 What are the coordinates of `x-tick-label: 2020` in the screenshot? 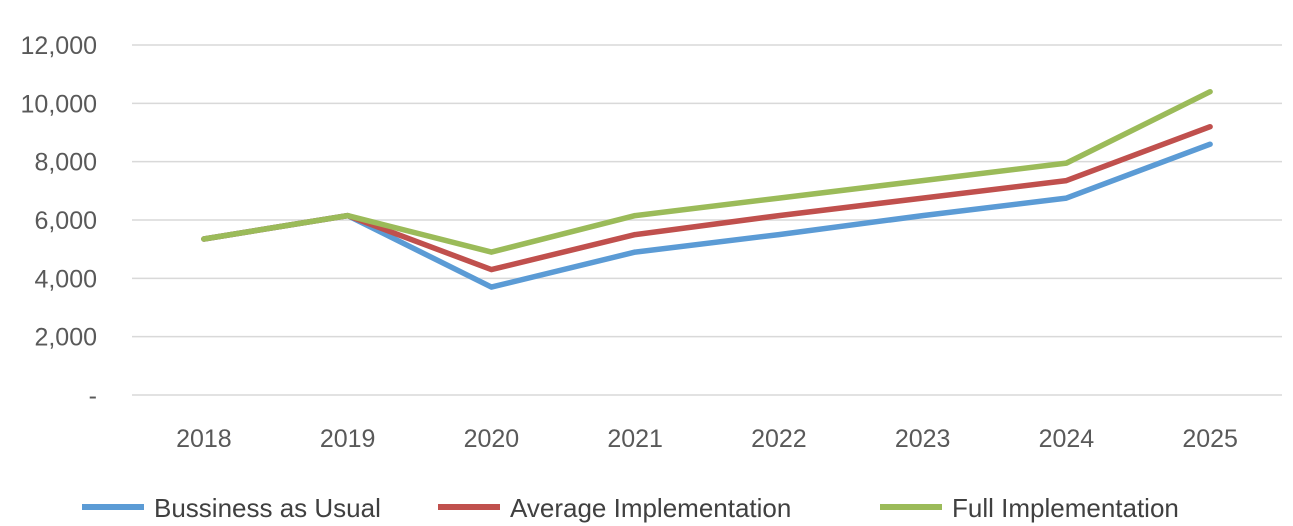 It's located at (492, 439).